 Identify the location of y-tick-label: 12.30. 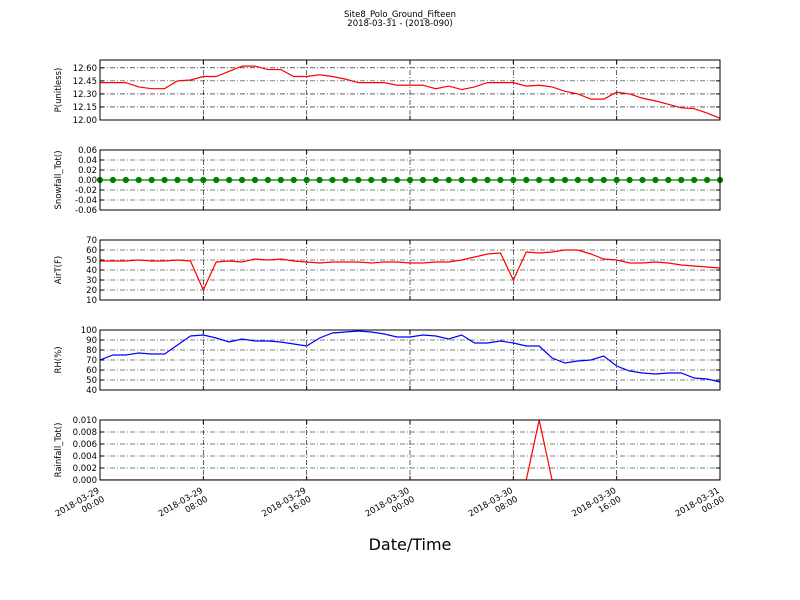
(85, 95).